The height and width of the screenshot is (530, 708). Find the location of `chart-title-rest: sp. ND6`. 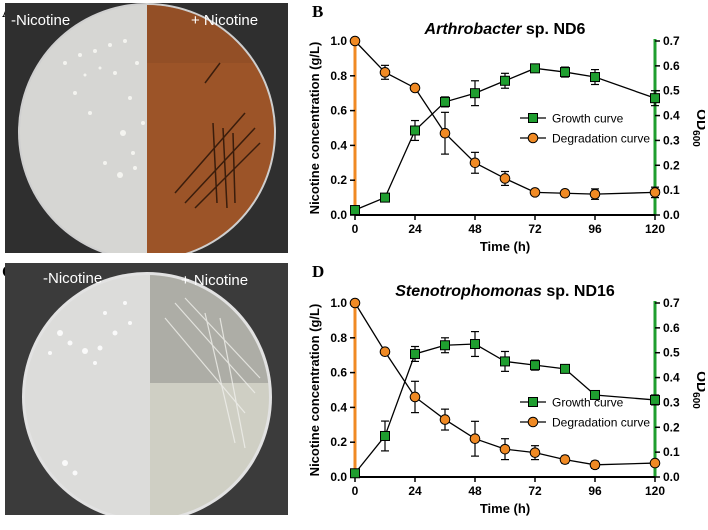

chart-title-rest: sp. ND6 is located at coordinates (553, 29).